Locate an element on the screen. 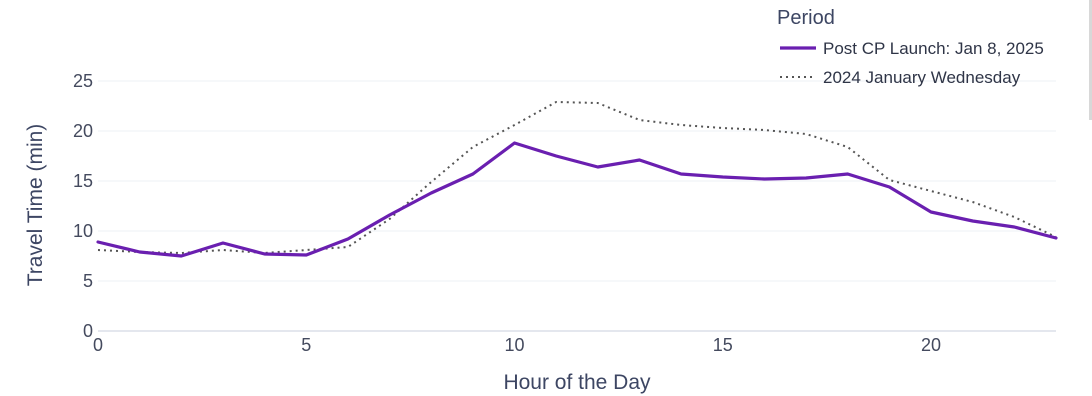  x-tick-label: 20 is located at coordinates (931, 345).